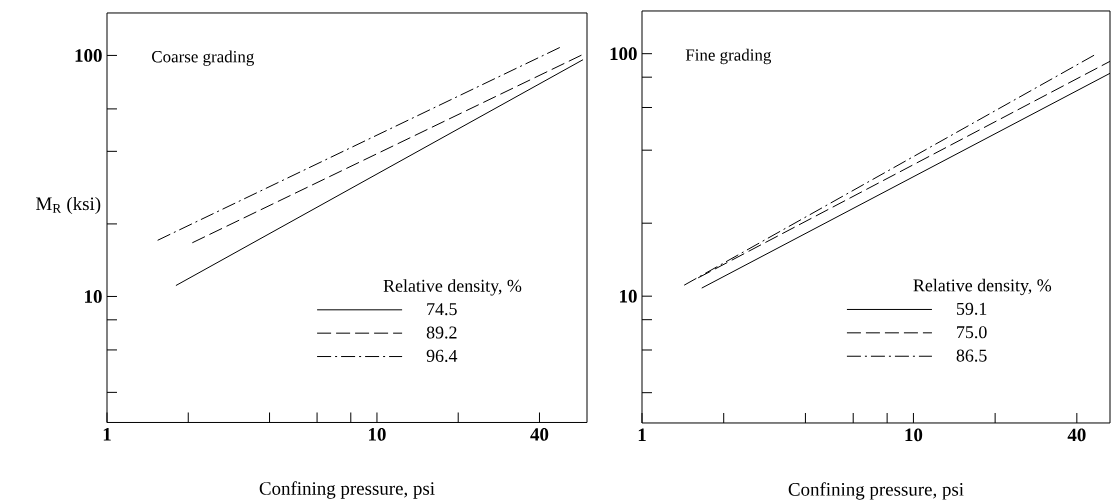  I want to click on text: Coarse grading, so click(203, 58).